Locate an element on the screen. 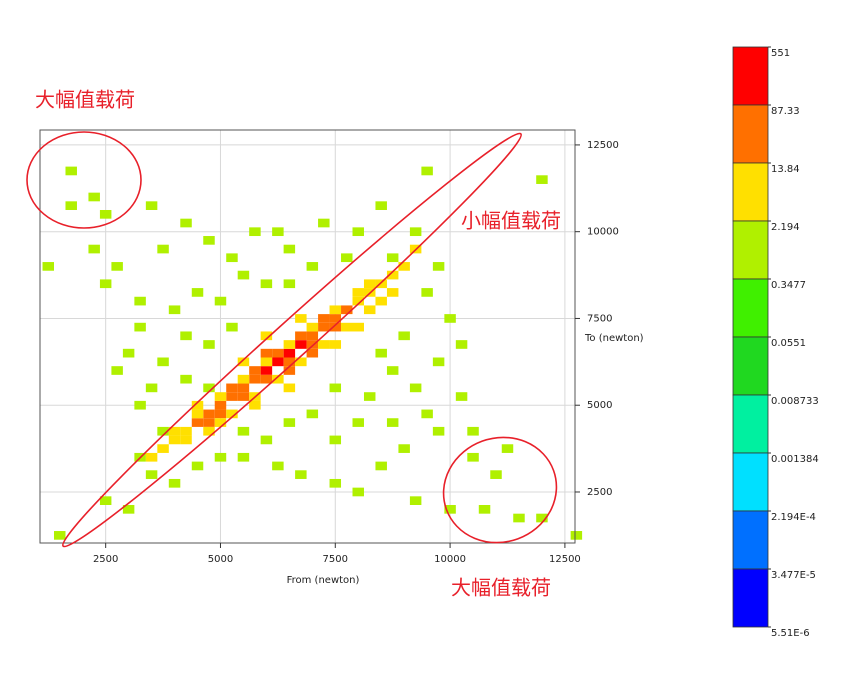 The image size is (865, 699). colorbar-tick-label: 2.194E-4 is located at coordinates (793, 517).